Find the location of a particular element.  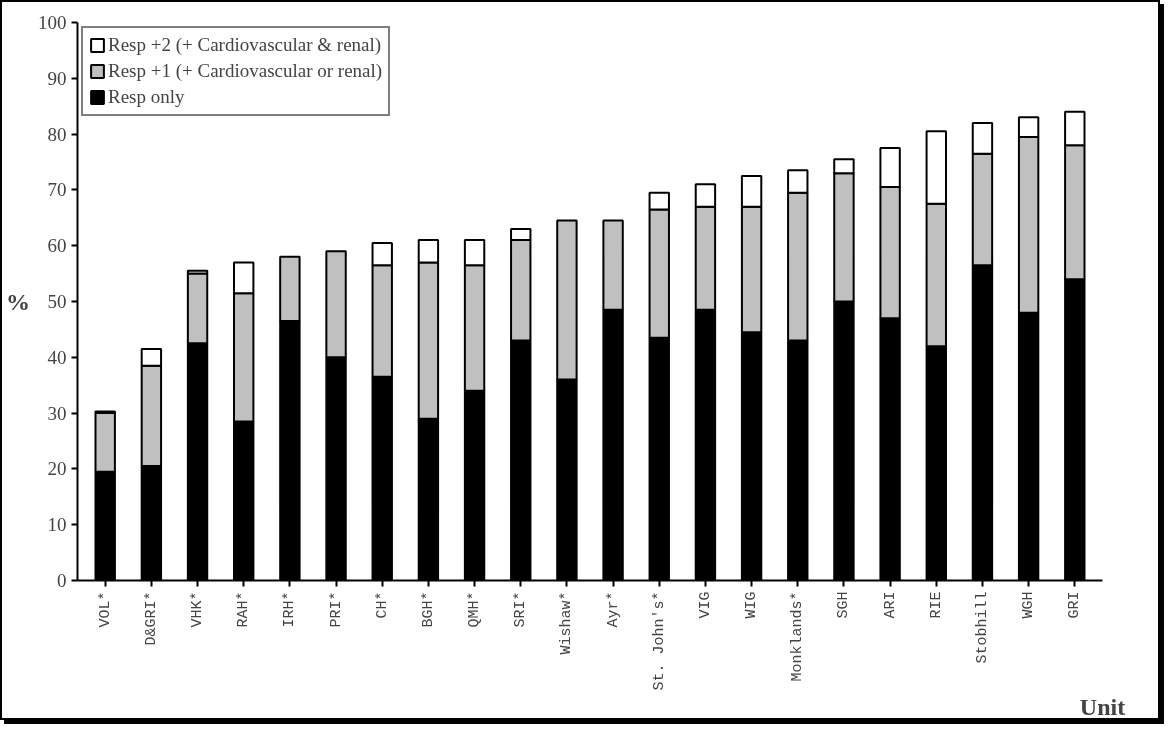

y-tick-label: 80 is located at coordinates (57, 134).